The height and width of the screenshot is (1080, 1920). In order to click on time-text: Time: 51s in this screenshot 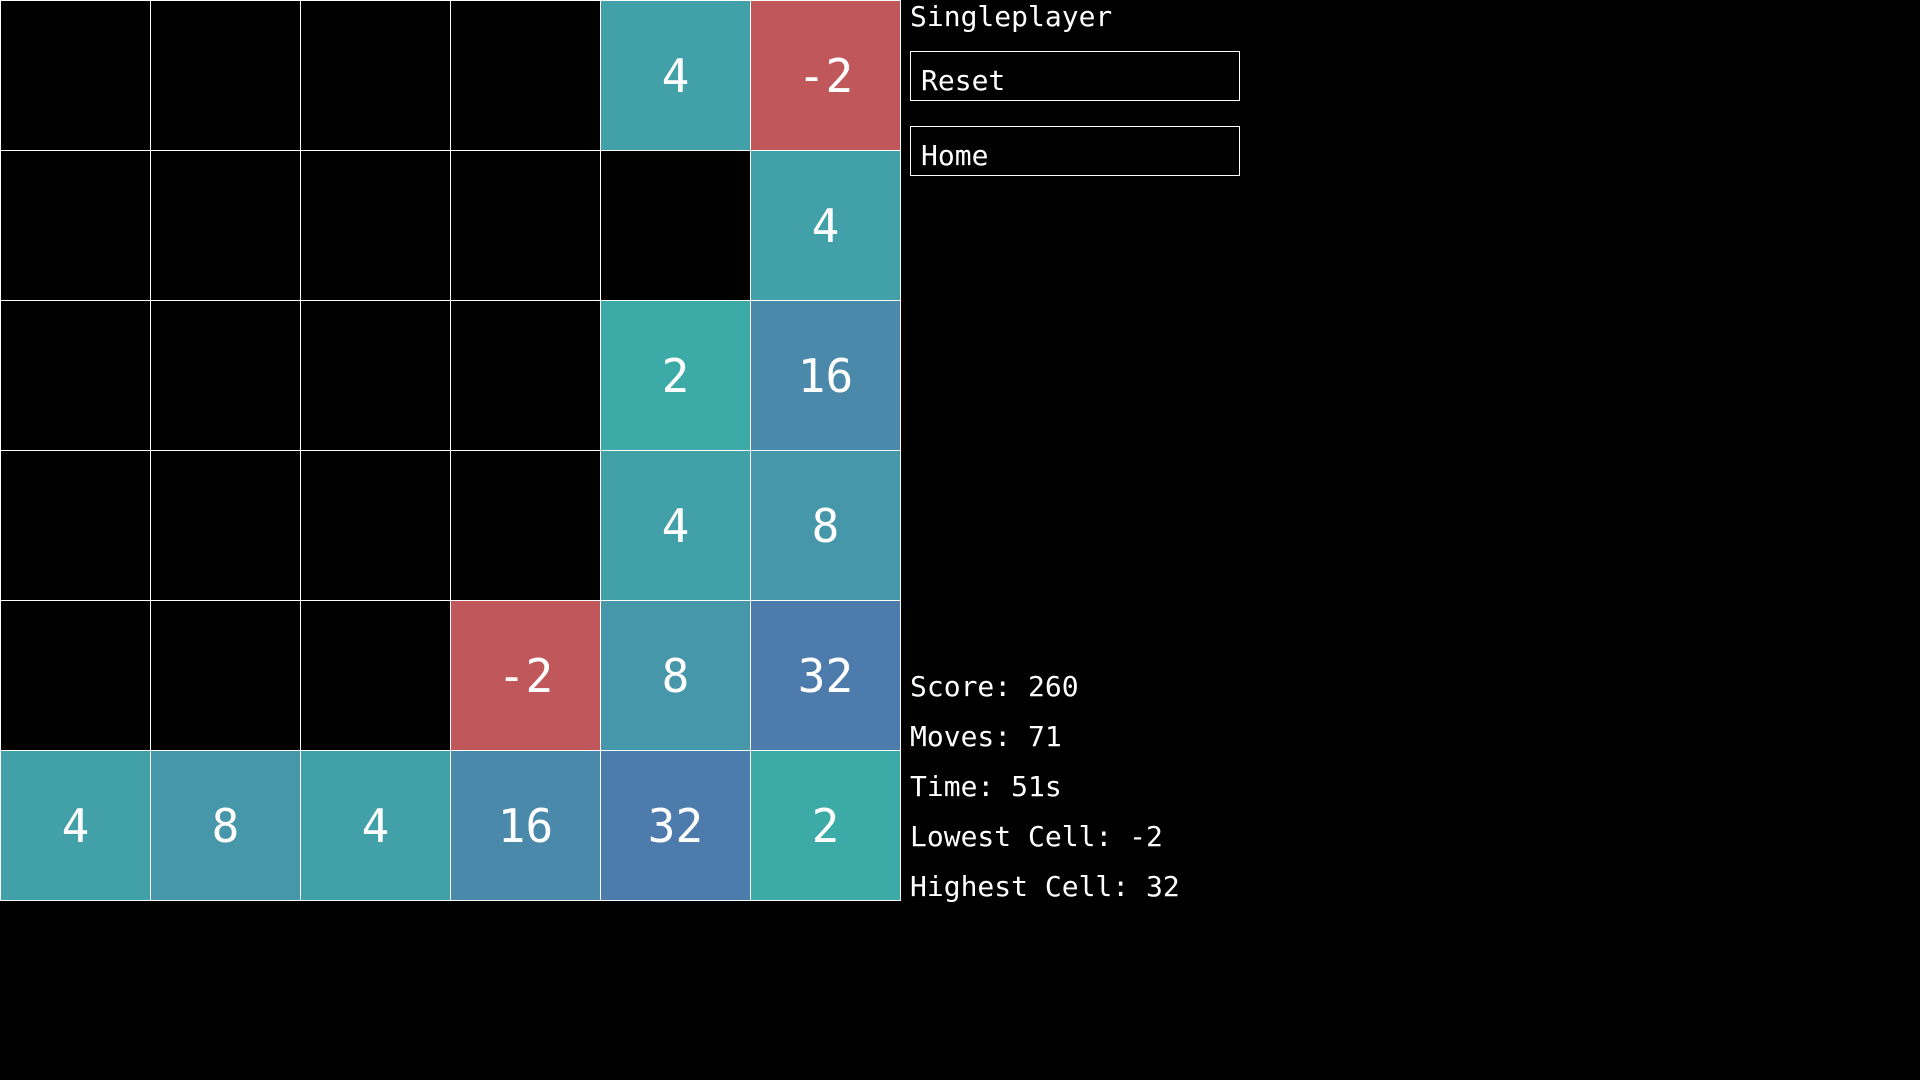, I will do `click(986, 786)`.